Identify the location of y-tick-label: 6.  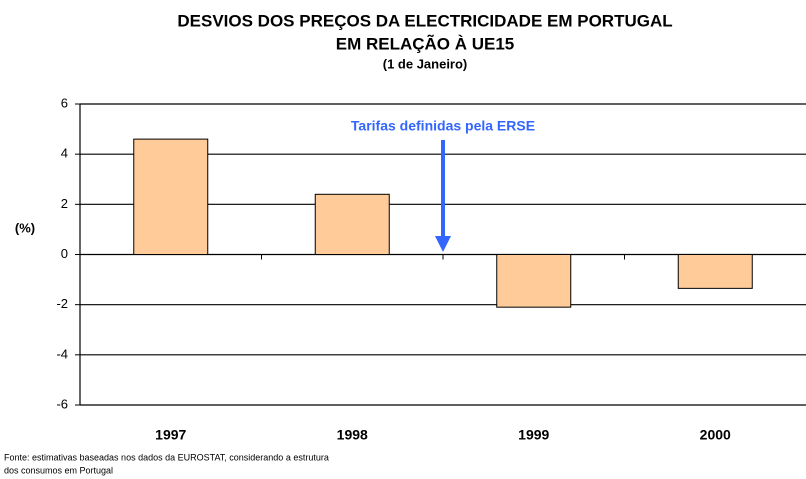
(64, 102).